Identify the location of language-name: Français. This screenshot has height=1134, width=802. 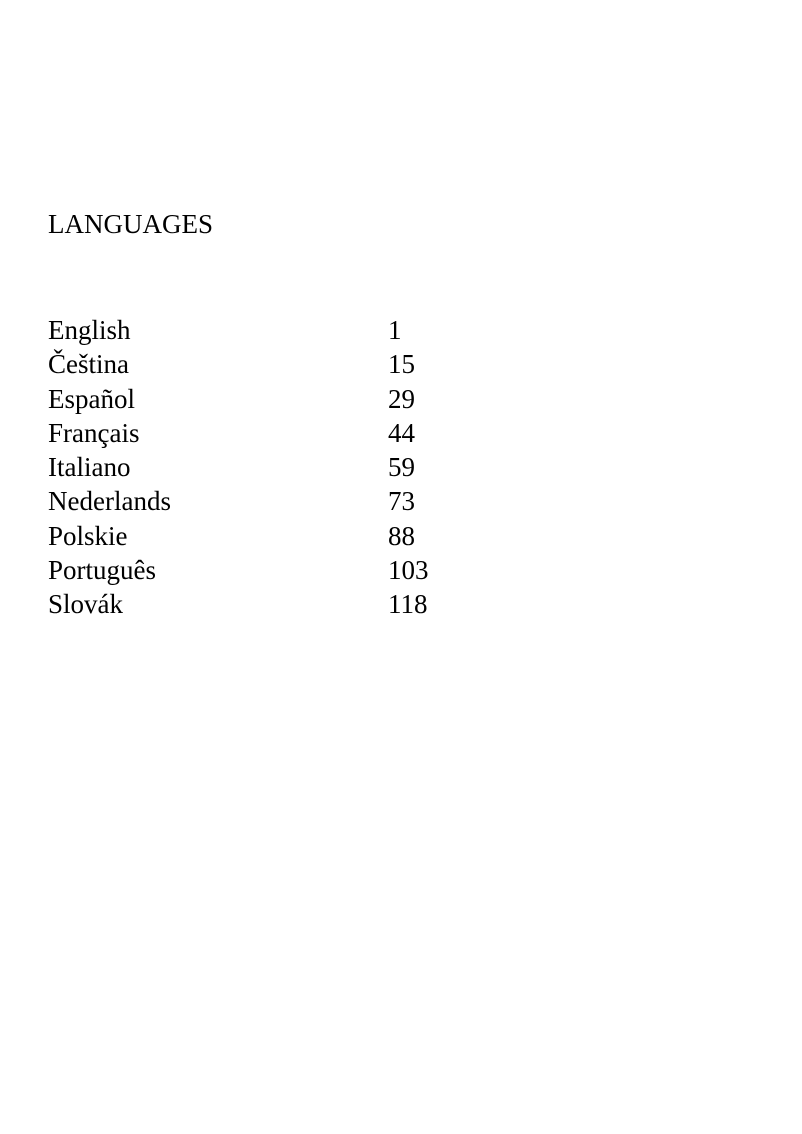
(94, 432).